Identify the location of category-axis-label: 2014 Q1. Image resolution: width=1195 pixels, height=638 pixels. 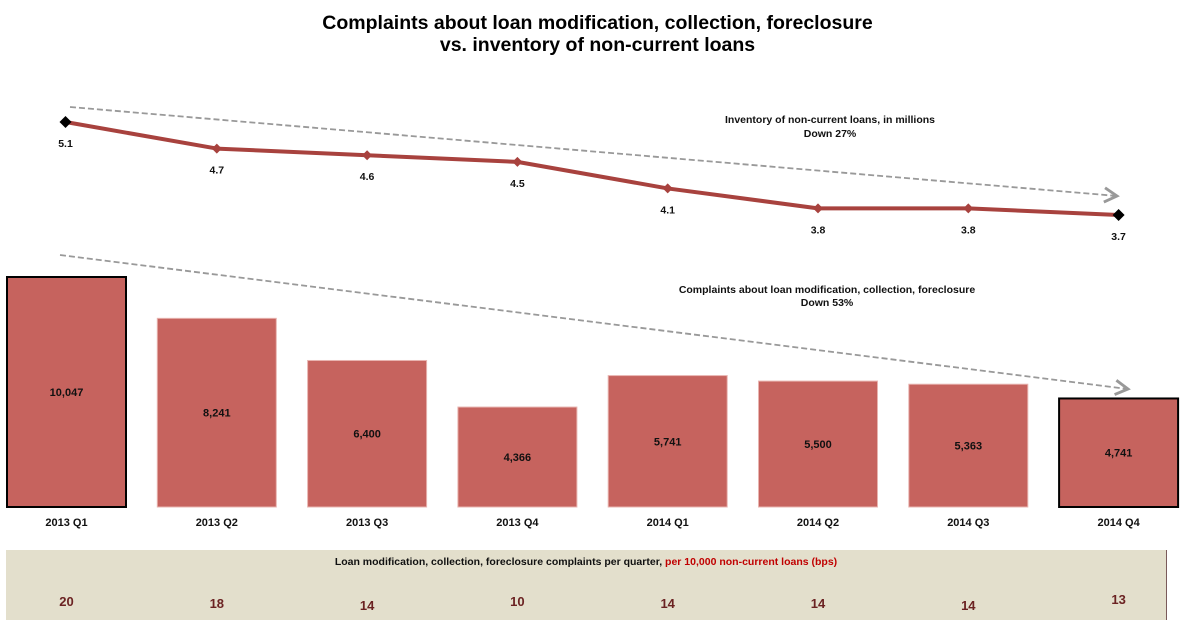
(668, 523).